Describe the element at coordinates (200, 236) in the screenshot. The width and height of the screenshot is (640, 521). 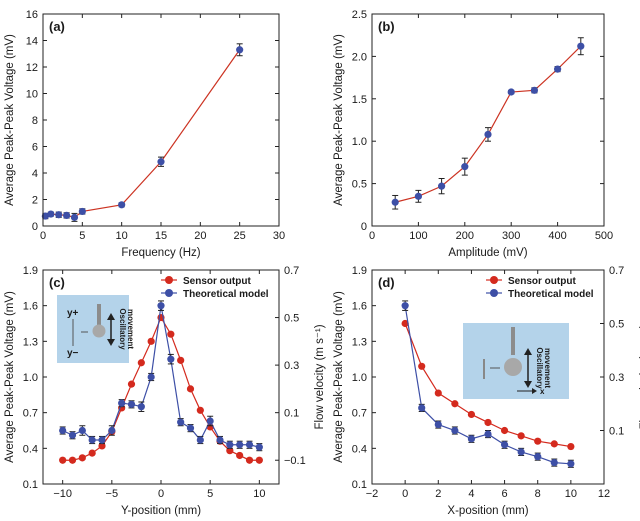
I see `x-tick-label: 20` at that location.